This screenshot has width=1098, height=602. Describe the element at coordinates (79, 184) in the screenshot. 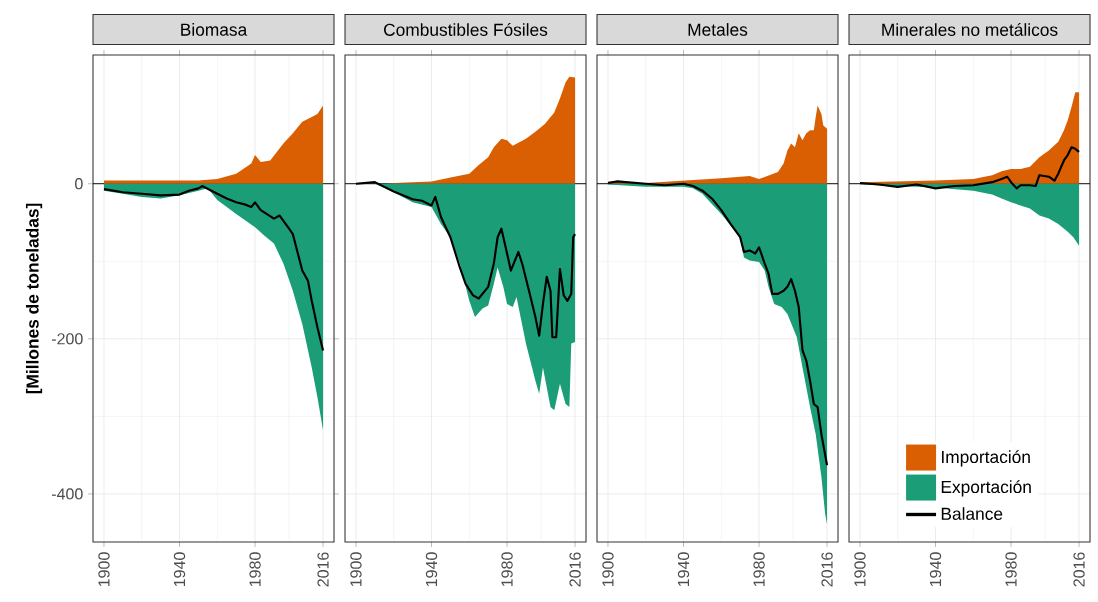

I see `y-tick-label: 0` at that location.